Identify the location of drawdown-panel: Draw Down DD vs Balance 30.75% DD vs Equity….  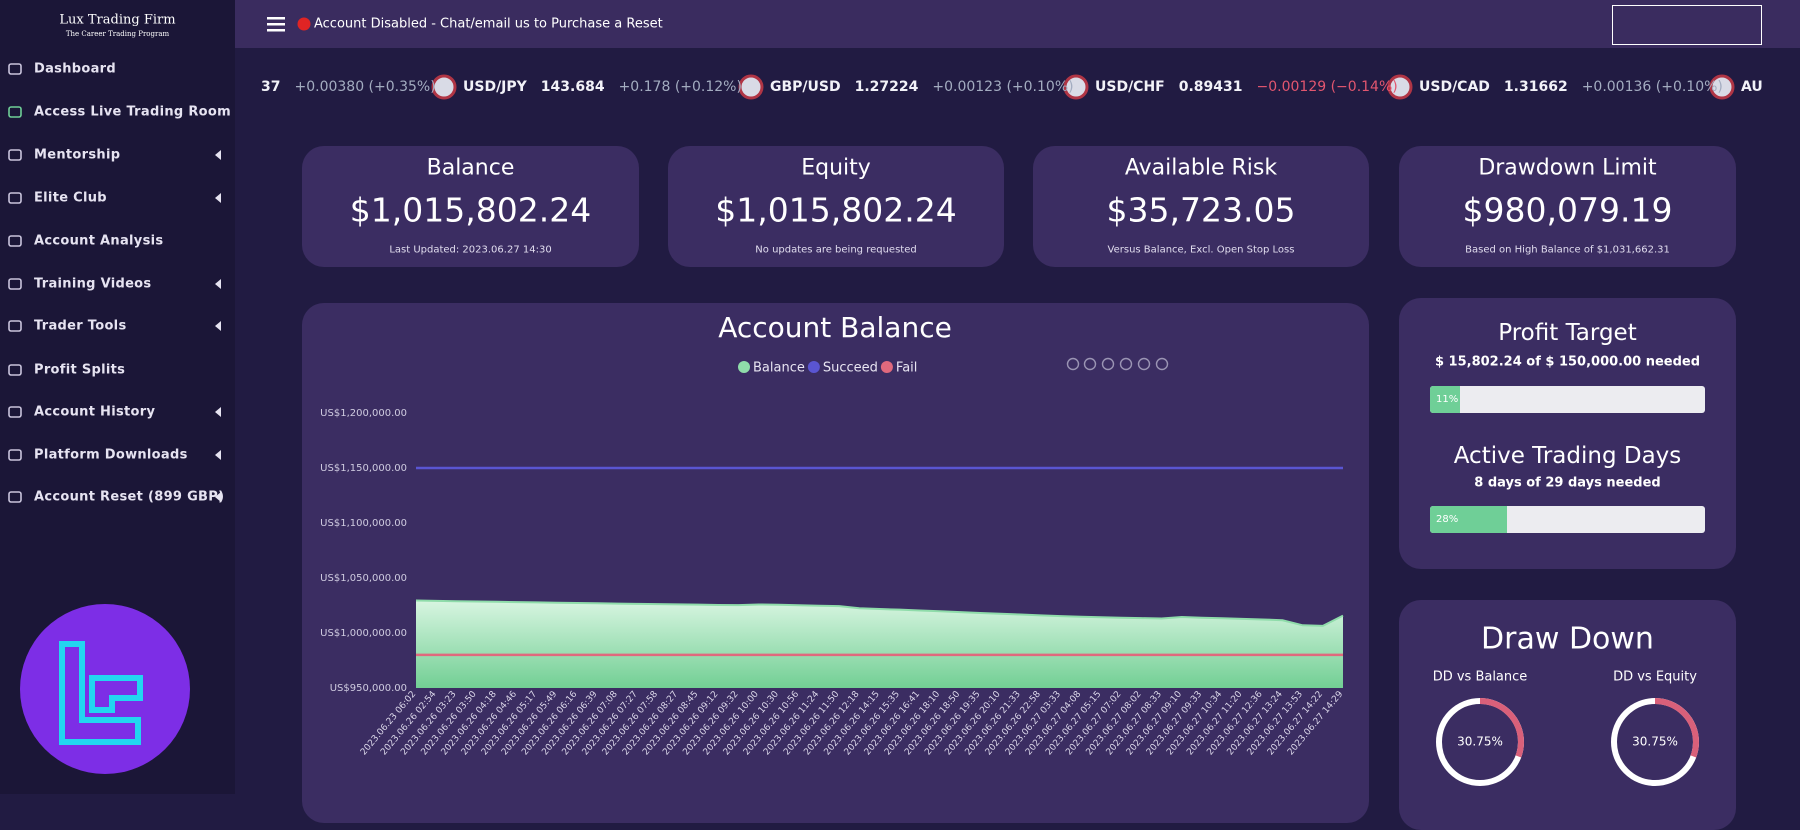
(1567, 715).